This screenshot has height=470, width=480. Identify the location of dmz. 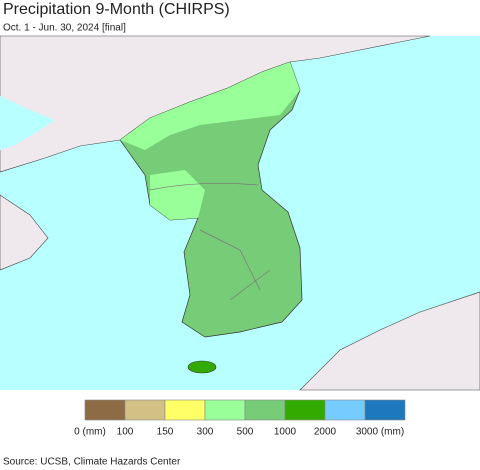
(204, 186).